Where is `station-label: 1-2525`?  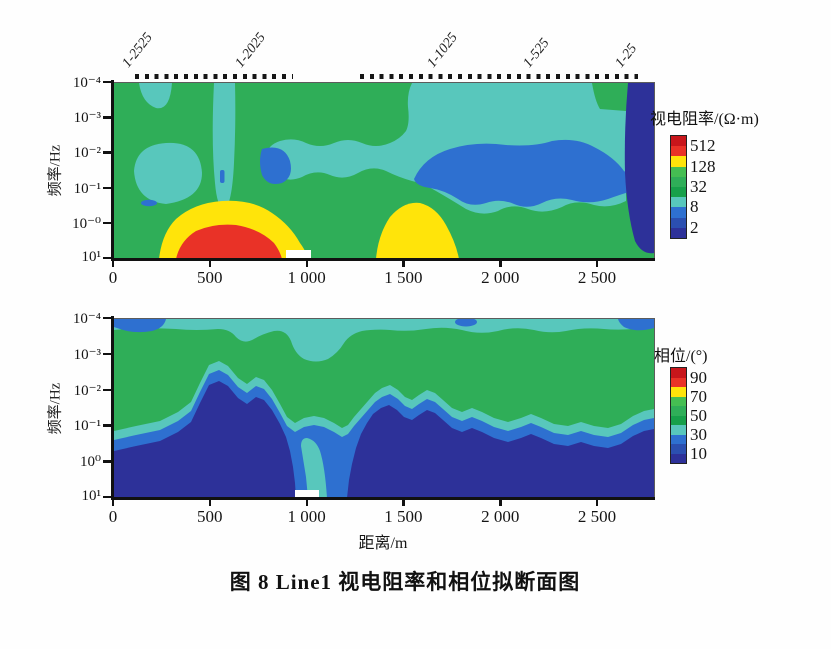
station-label: 1-2525 is located at coordinates (137, 50).